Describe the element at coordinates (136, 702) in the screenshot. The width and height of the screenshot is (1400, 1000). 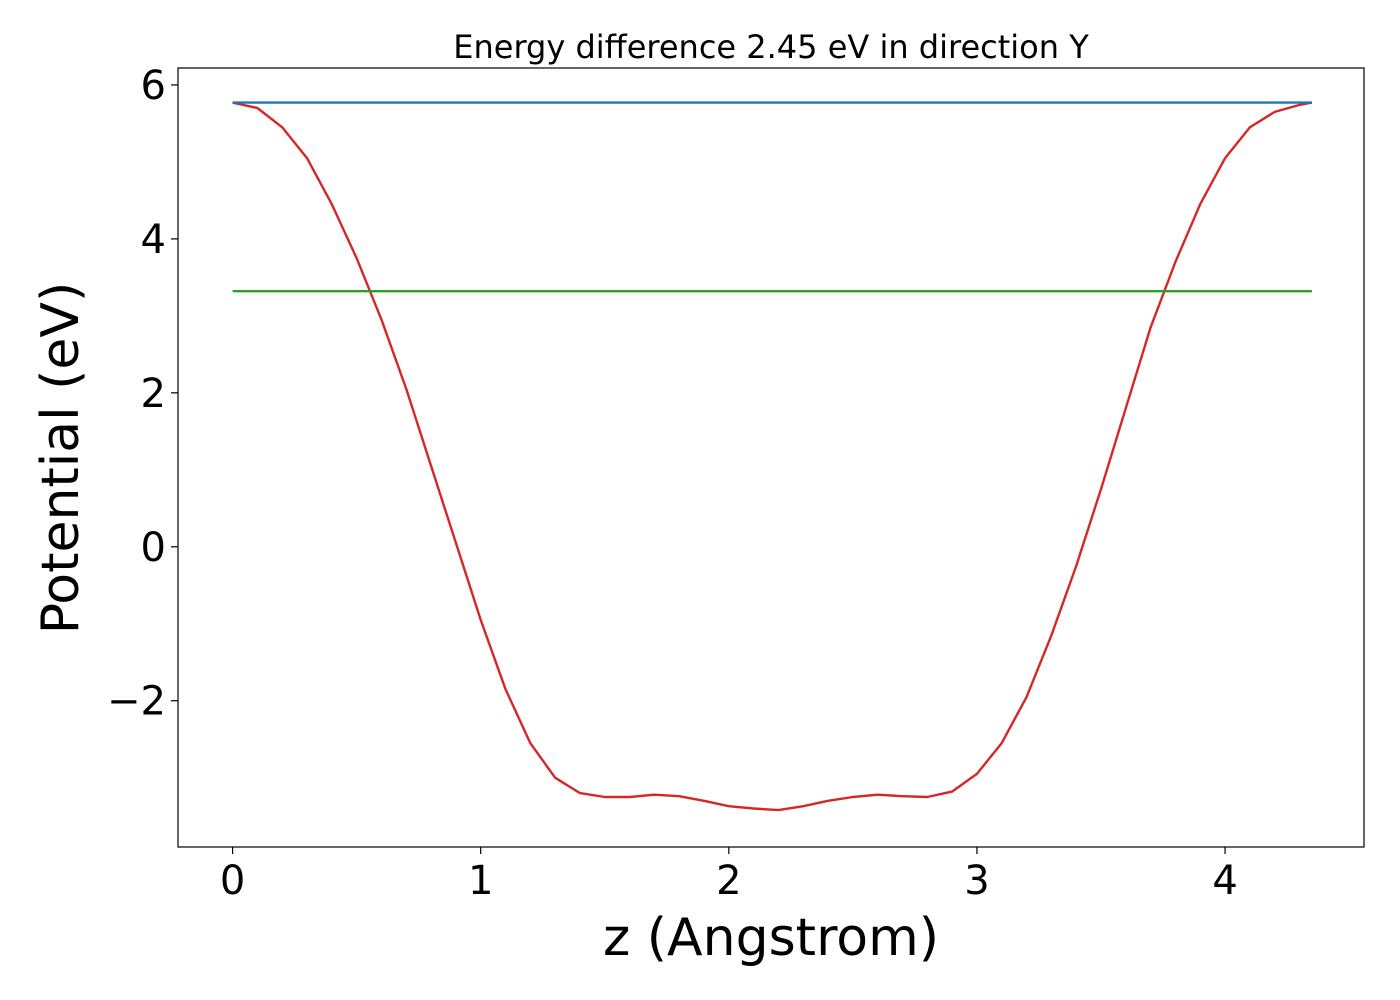
I see `y-tick-label: −2` at that location.